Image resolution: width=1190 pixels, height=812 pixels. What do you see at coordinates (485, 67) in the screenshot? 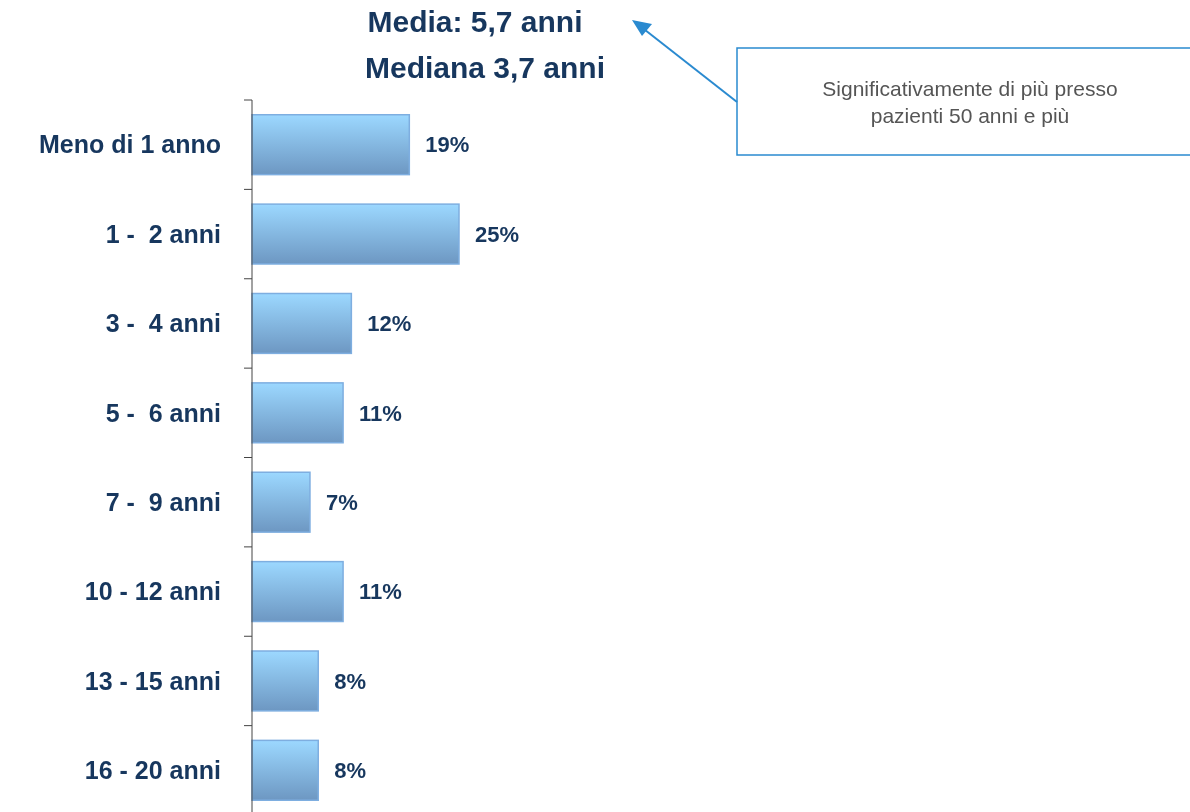
I see `chart-subtitle: Mediana 3,7 anni` at bounding box center [485, 67].